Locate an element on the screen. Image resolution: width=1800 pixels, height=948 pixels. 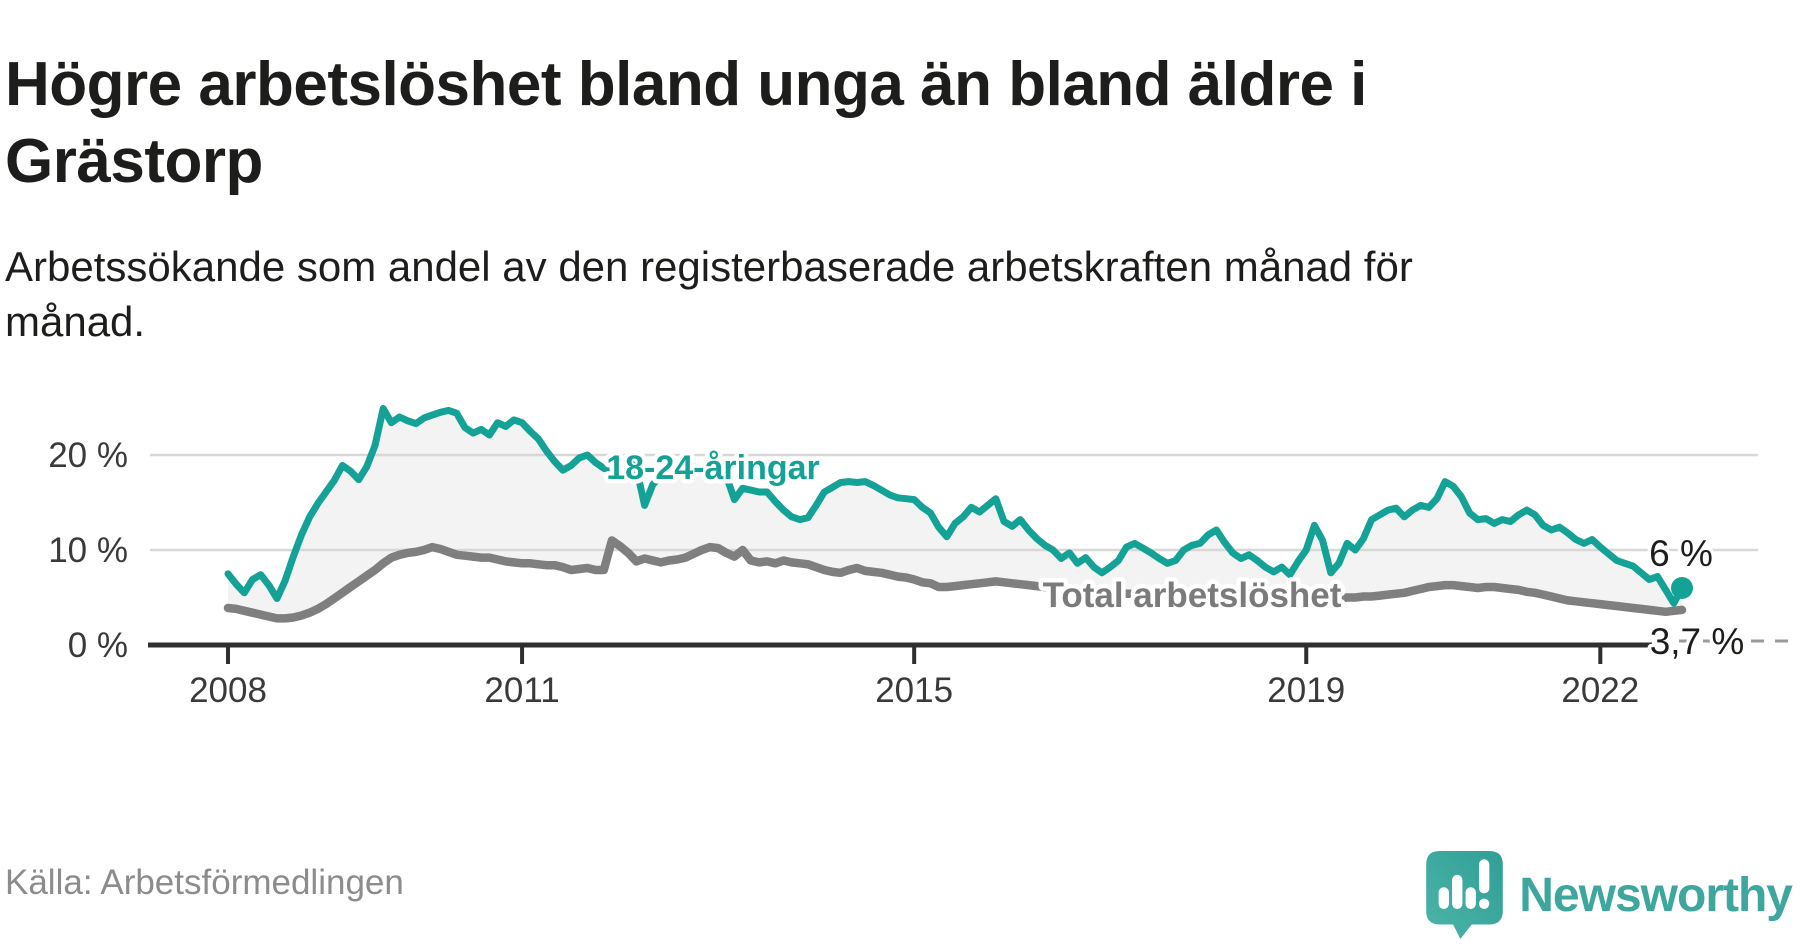
x-tick-label: 2008 is located at coordinates (228, 690).